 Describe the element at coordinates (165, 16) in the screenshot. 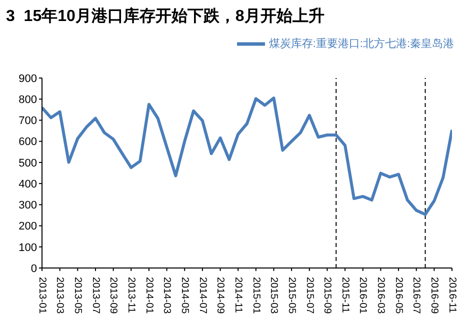

I see `chart-title: 3 15年10月港口库存开始下跌，8月开始上升` at that location.